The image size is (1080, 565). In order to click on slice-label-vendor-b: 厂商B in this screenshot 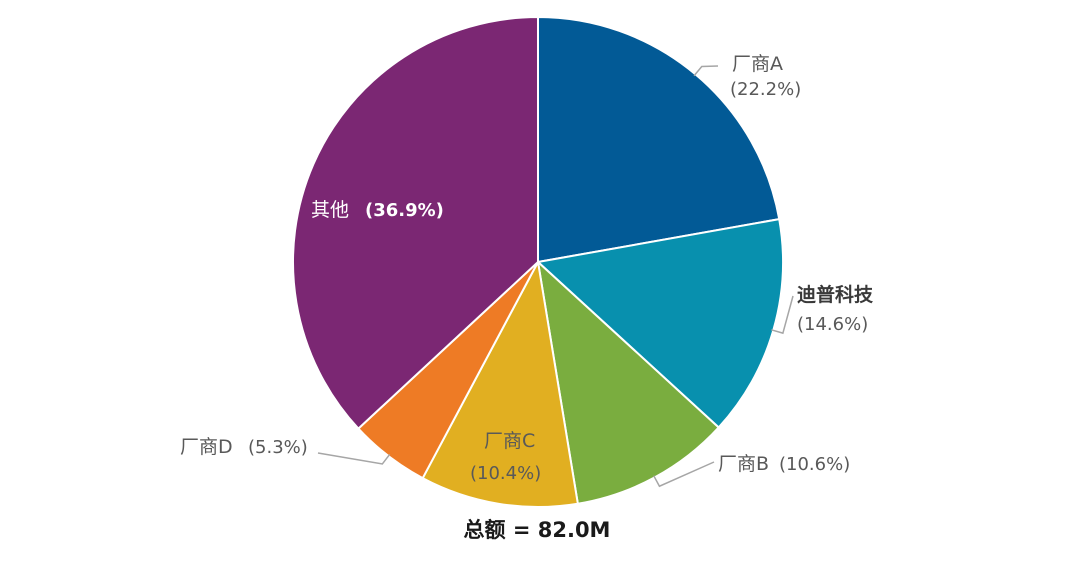, I will do `click(743, 464)`.